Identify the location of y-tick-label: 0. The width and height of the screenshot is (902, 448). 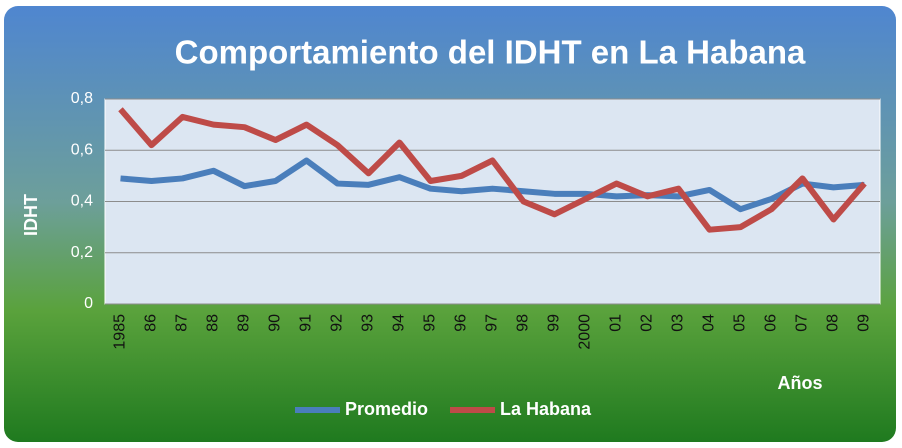
(88, 303).